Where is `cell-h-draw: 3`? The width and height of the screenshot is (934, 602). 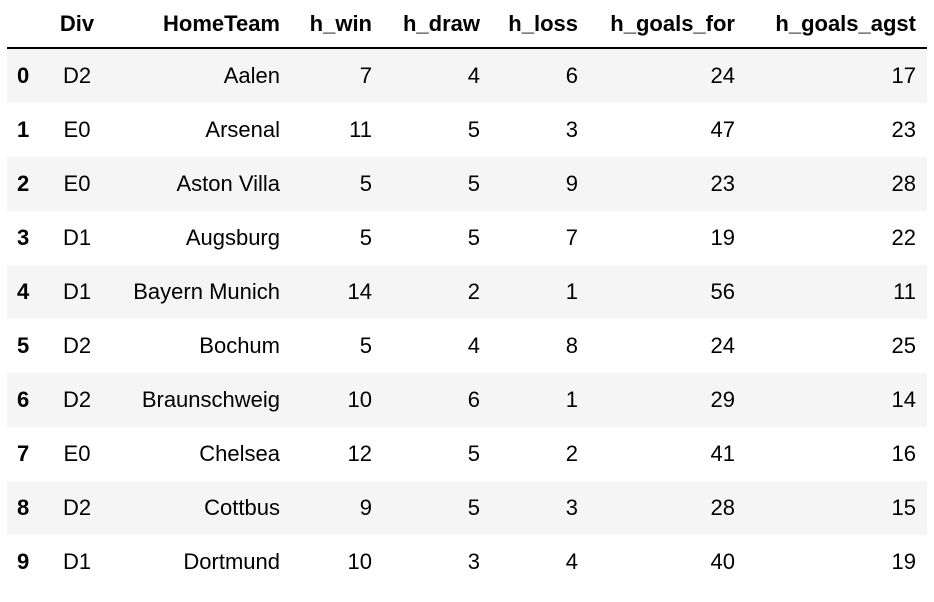 cell-h-draw: 3 is located at coordinates (473, 561).